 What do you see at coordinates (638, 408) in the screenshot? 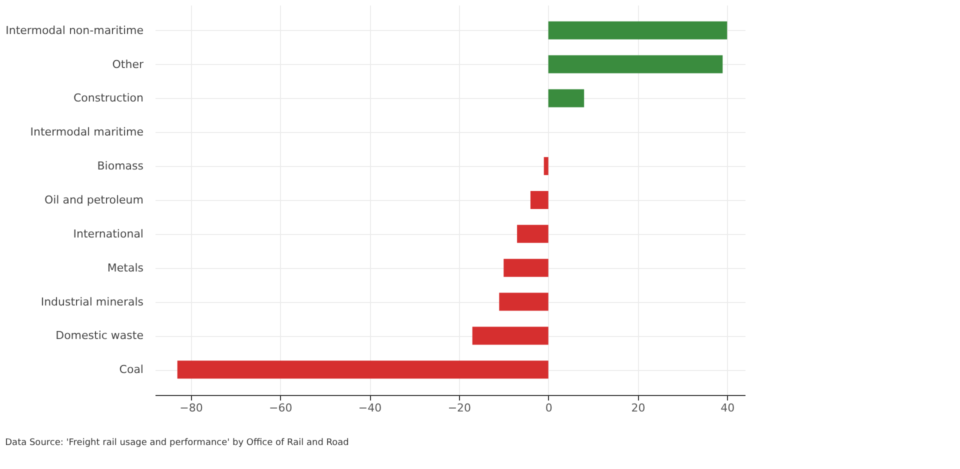
I see `x-tick-label: 20` at bounding box center [638, 408].